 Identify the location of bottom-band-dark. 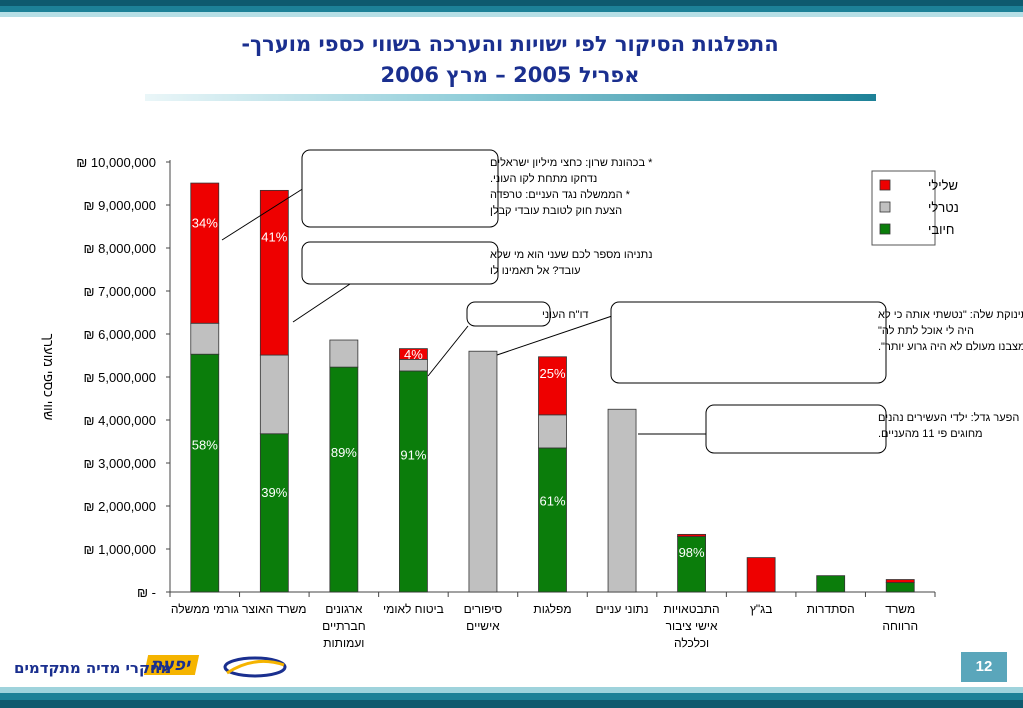
(511, 704).